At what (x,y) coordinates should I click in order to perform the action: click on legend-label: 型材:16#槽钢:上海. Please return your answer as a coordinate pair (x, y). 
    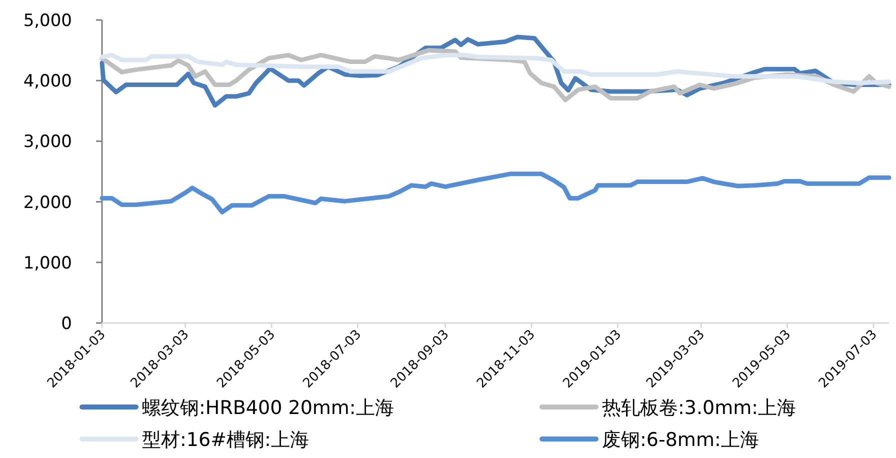
    Looking at the image, I should click on (225, 440).